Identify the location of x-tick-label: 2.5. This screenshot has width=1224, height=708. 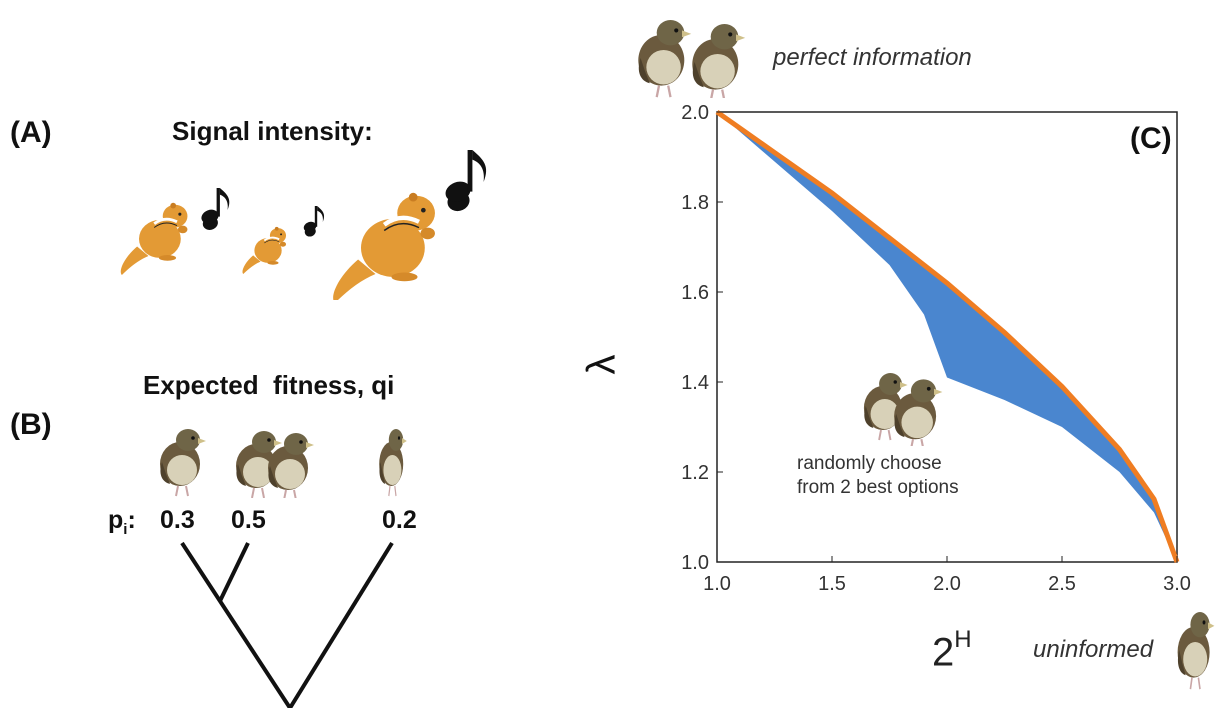
(1062, 584).